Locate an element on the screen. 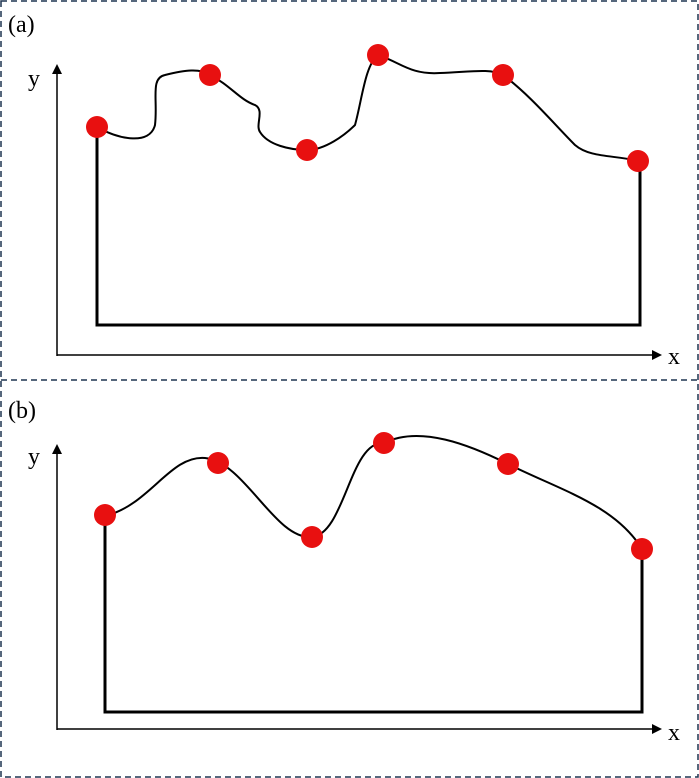 The image size is (699, 778). panel-label: (a) is located at coordinates (21, 25).